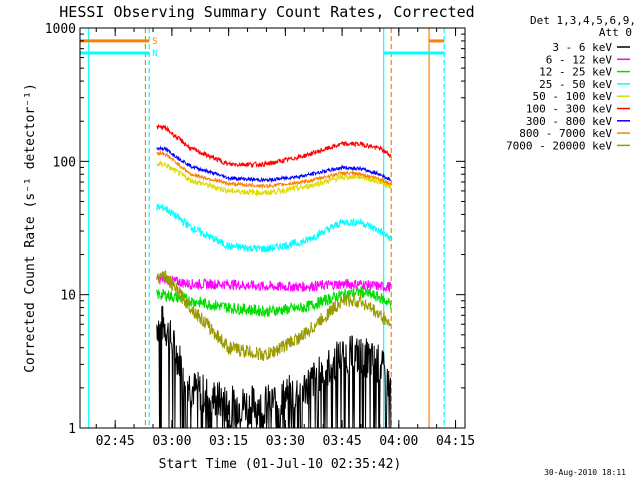  I want to click on legend-label-5: 100 - 300 keV, so click(569, 109).